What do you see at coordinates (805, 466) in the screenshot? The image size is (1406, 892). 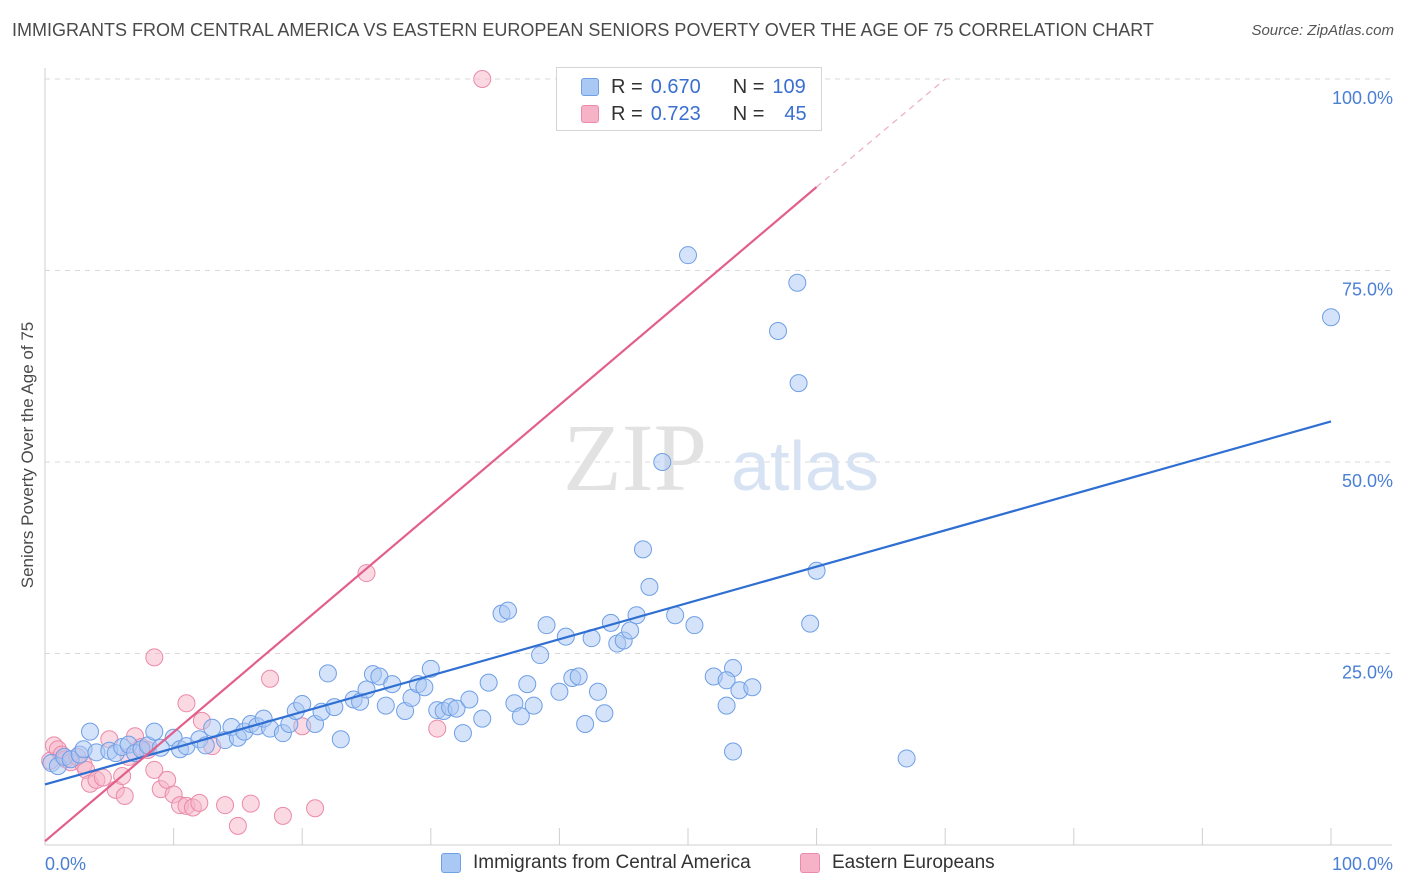 I see `watermark-atlas: atlas` at bounding box center [805, 466].